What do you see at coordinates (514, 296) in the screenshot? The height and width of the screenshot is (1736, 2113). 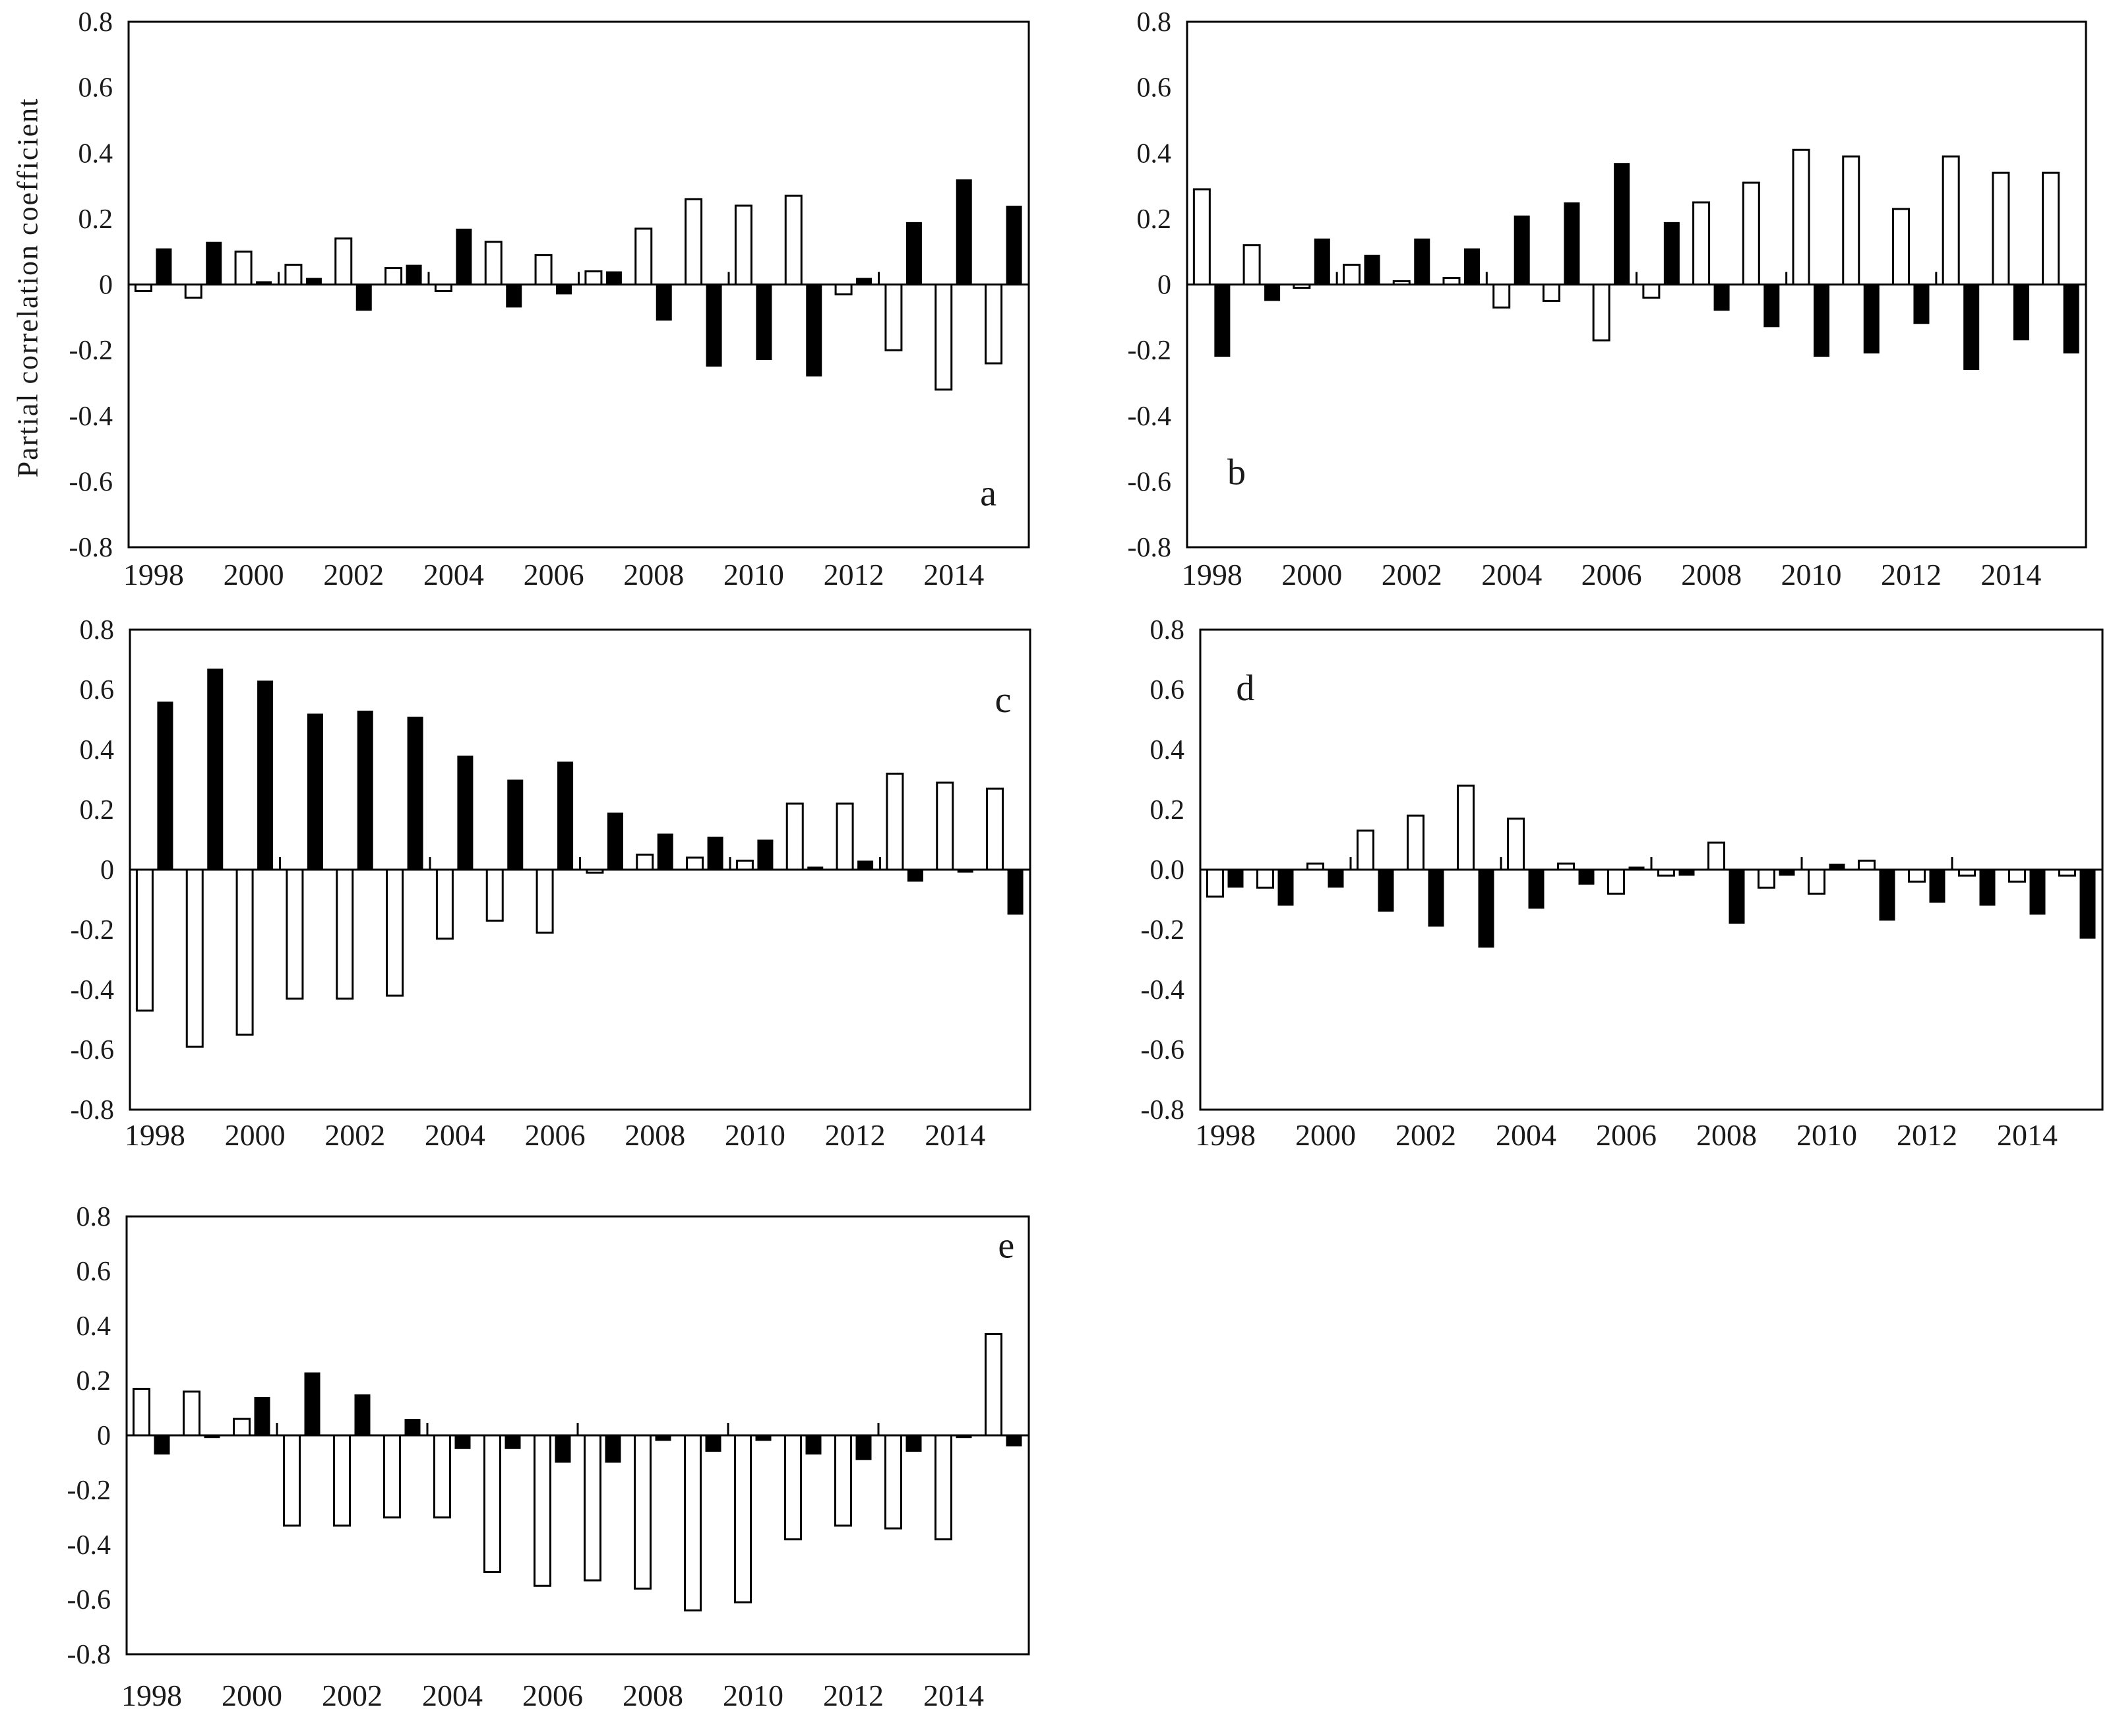 I see `bar-filled-bars-a-2005` at bounding box center [514, 296].